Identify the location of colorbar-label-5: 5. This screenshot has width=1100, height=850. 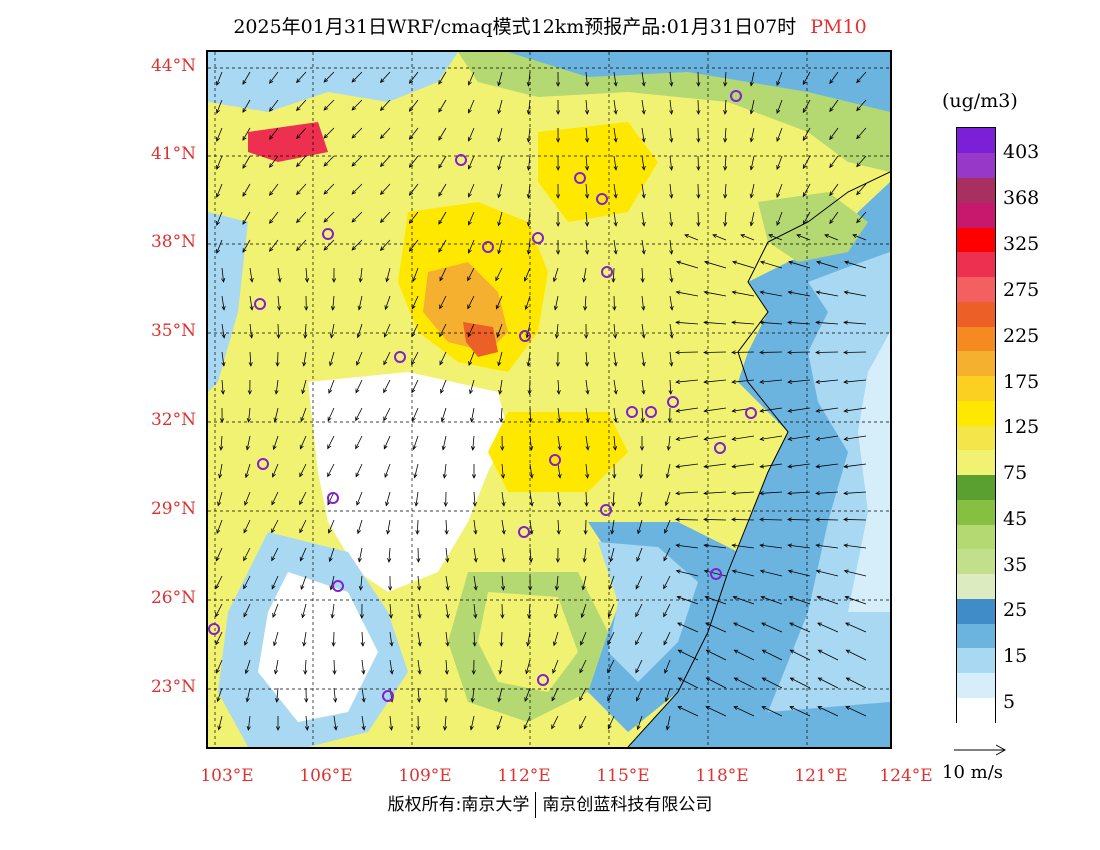
(1009, 702).